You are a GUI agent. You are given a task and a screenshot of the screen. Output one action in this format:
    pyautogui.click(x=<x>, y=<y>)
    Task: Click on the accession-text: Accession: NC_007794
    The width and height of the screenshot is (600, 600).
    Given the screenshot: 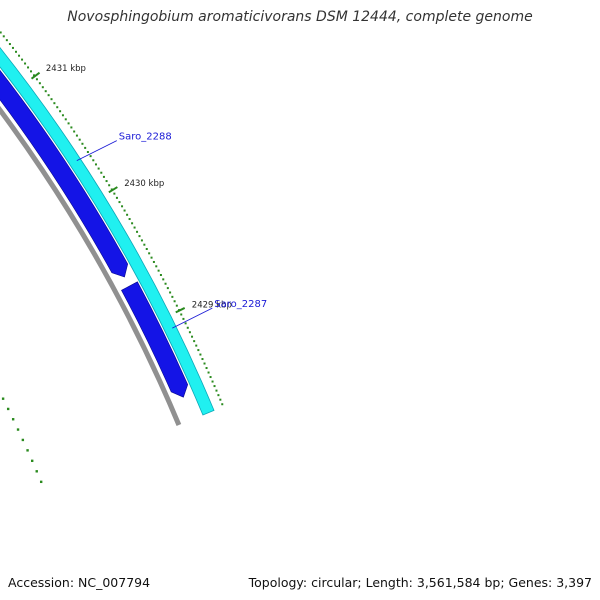 What is the action you would take?
    pyautogui.click(x=79, y=582)
    